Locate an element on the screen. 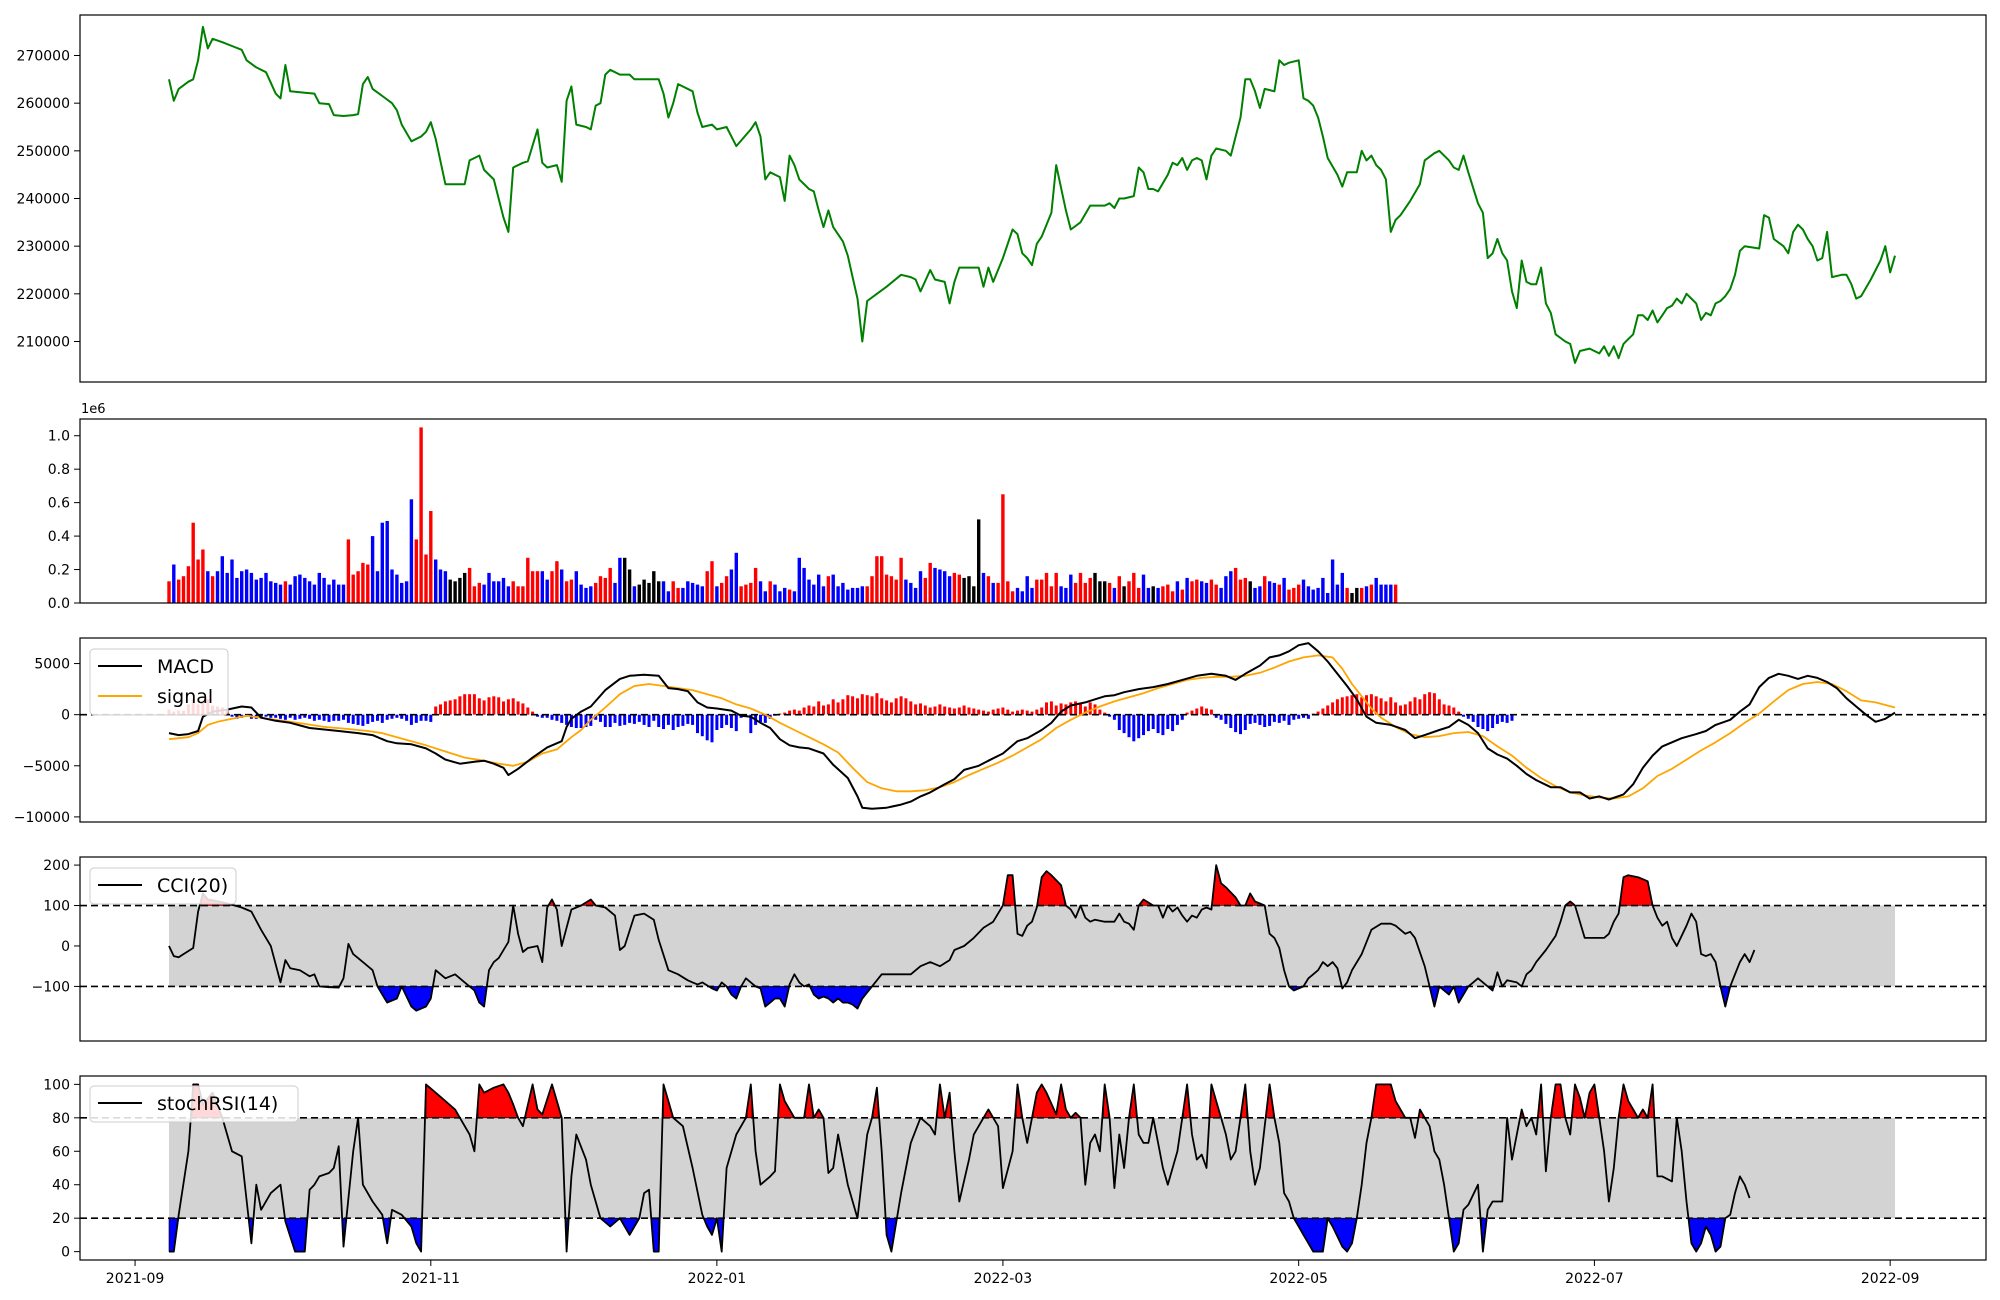 The height and width of the screenshot is (1300, 2000). cci-ytick-label: 100 is located at coordinates (56, 907).